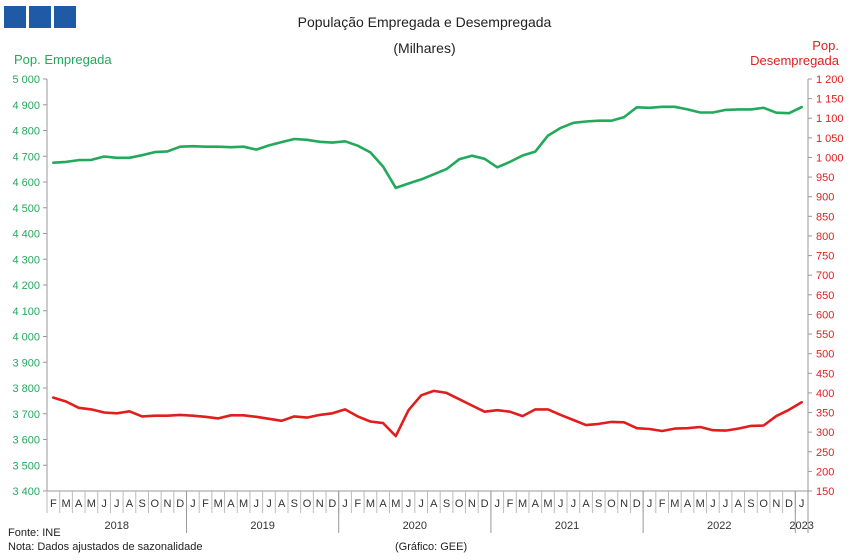 The image size is (849, 560). What do you see at coordinates (825, 472) in the screenshot?
I see `right-axis-tick-label: 200` at bounding box center [825, 472].